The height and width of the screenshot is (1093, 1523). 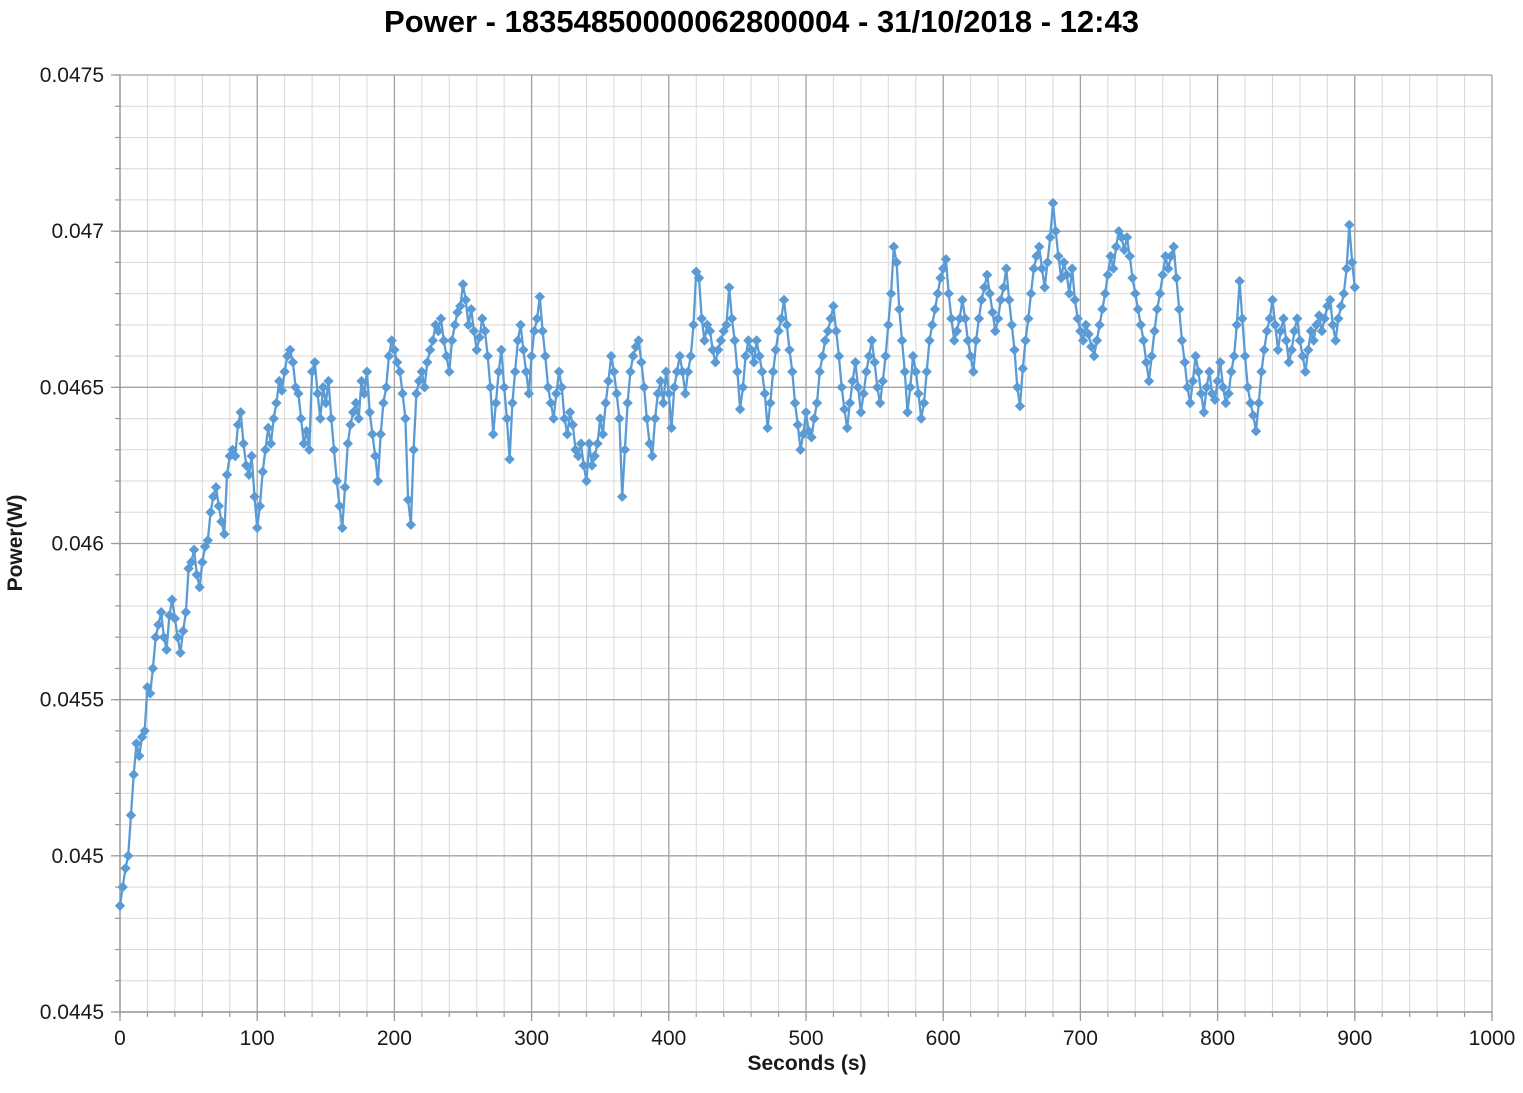 I want to click on x-tick-label: 700, so click(x=1080, y=1038).